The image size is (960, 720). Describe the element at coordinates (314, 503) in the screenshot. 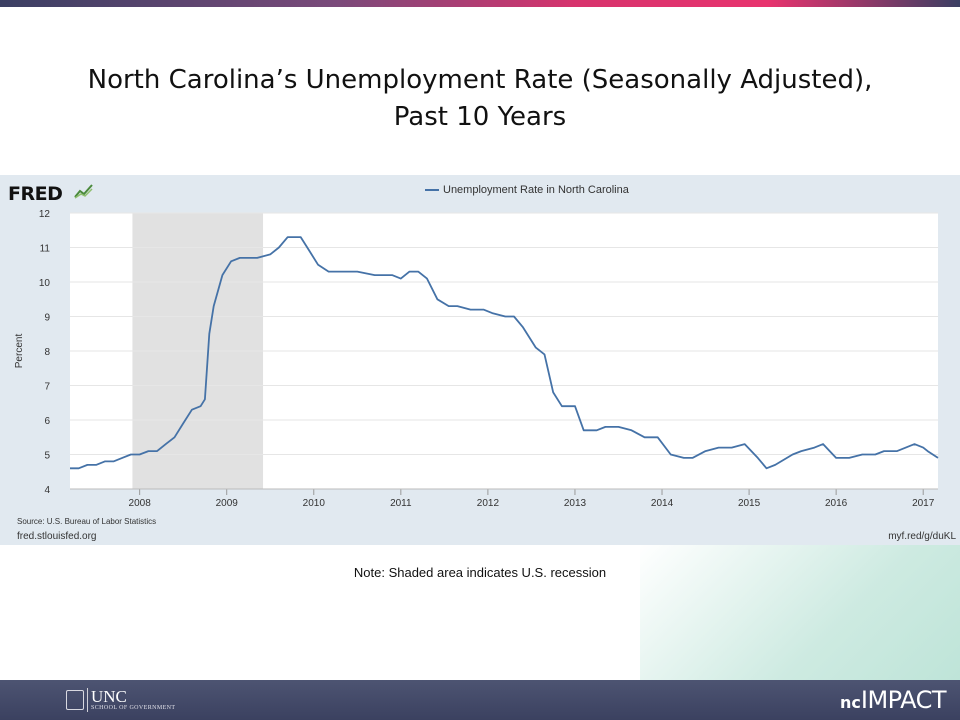

I see `x-tick-label: 2010` at that location.